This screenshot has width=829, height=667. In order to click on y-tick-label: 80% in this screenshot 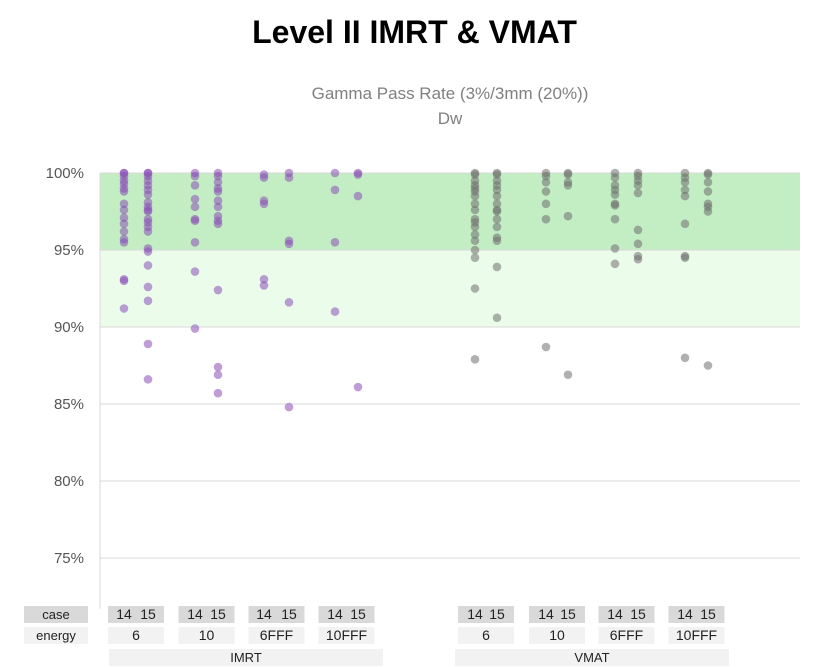, I will do `click(69, 481)`.